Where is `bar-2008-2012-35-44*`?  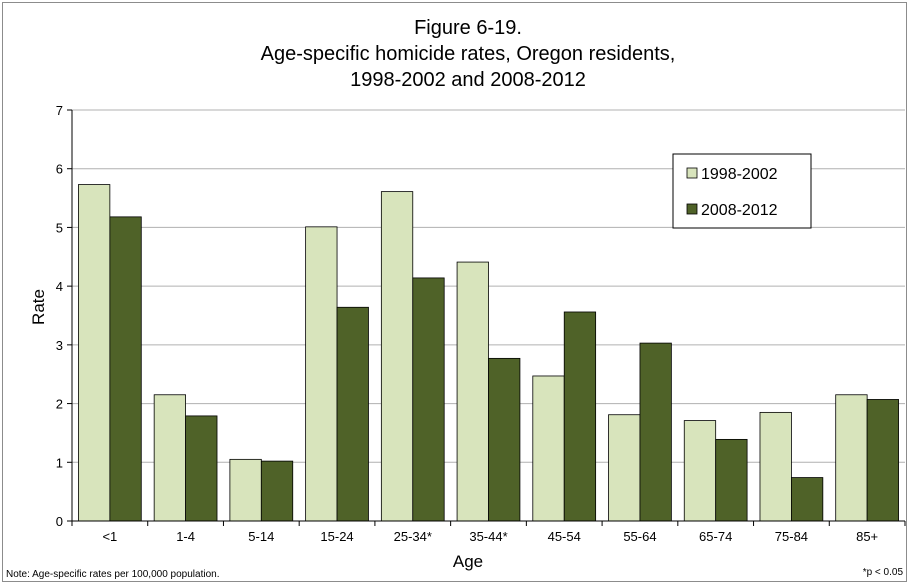
bar-2008-2012-35-44* is located at coordinates (504, 439).